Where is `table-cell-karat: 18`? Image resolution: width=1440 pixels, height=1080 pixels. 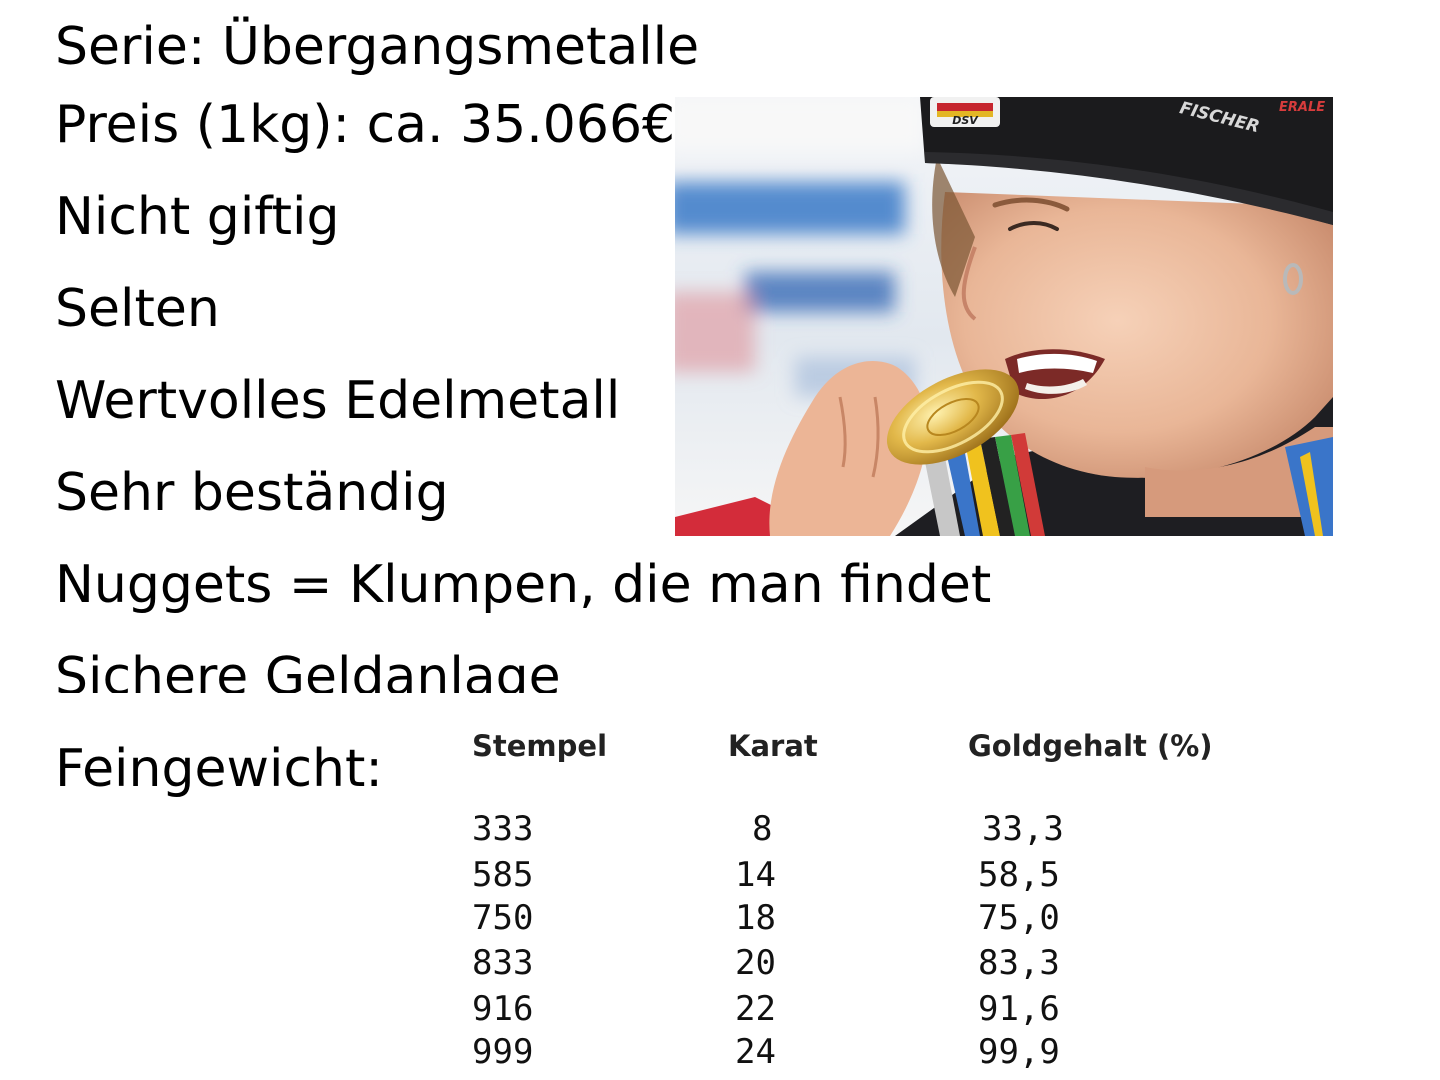
table-cell-karat: 18 is located at coordinates (755, 918).